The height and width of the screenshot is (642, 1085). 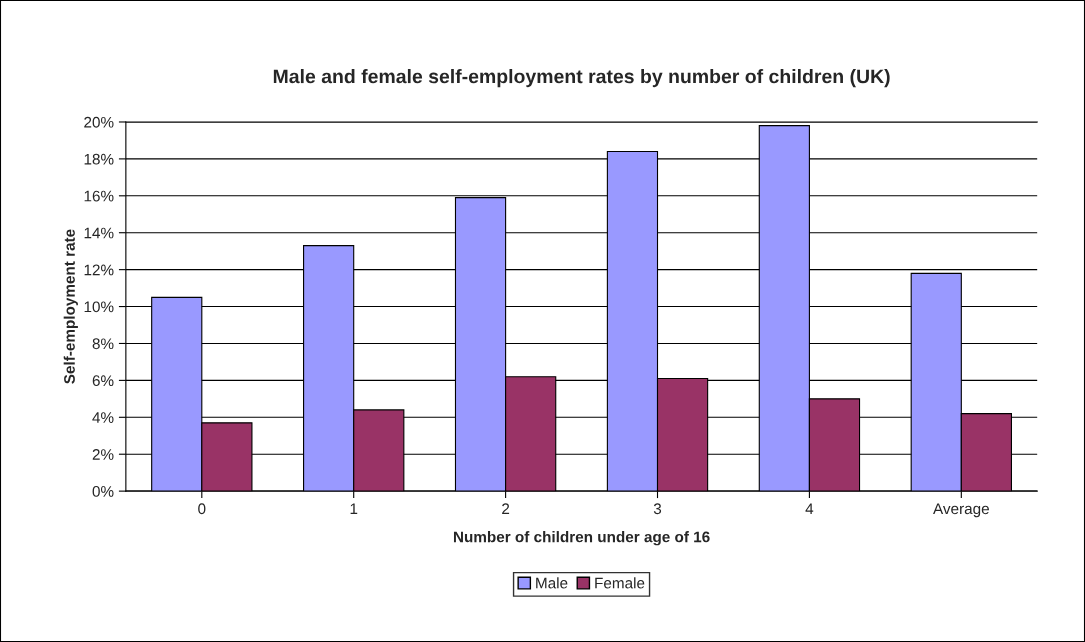 I want to click on legend-label: Female, so click(x=620, y=583).